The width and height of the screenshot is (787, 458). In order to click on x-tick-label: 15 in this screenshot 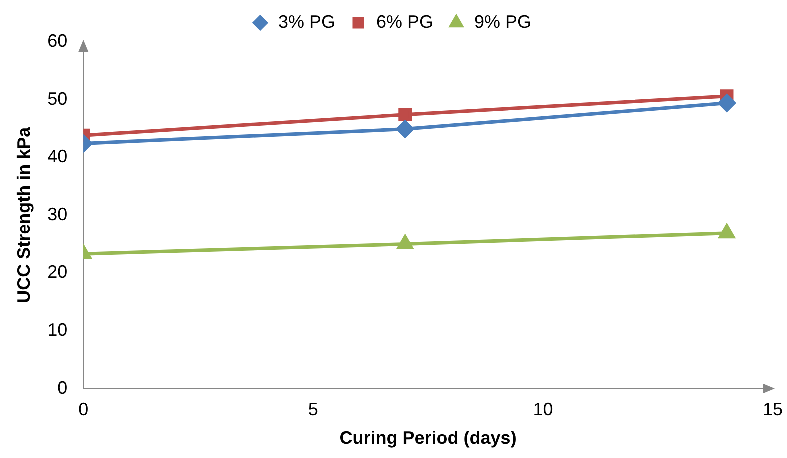, I will do `click(773, 410)`.